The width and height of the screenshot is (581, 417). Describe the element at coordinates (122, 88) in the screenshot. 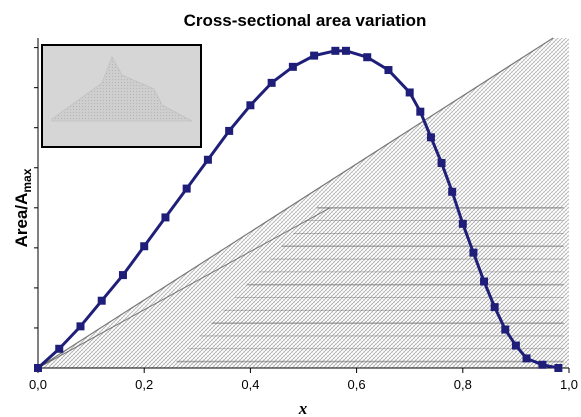

I see `inset-shape` at that location.